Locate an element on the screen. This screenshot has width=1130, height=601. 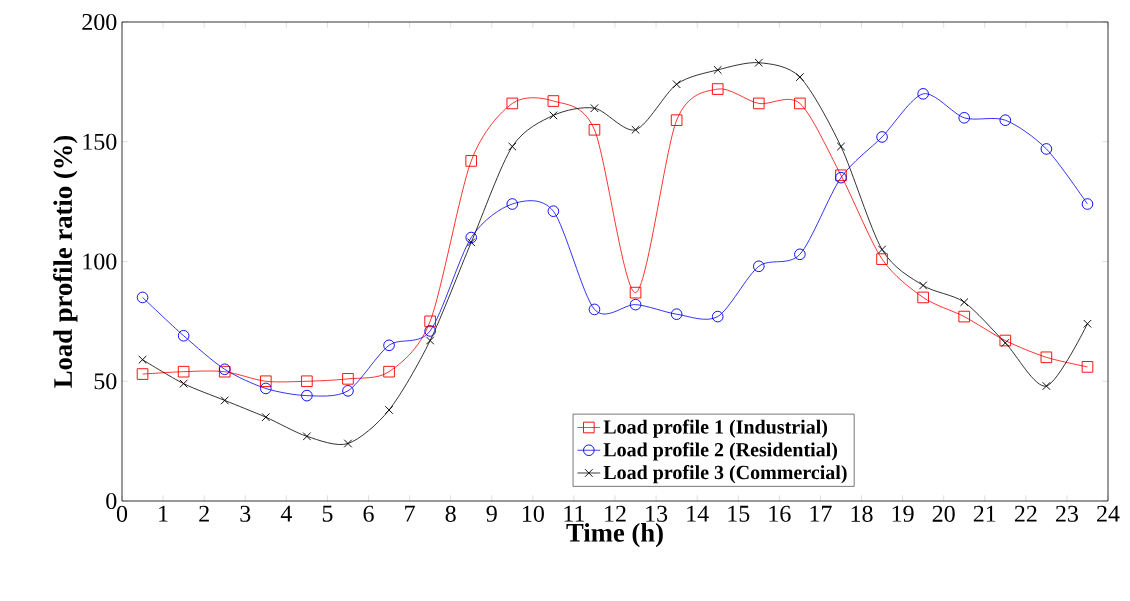
x-tick-label: 23 is located at coordinates (1066, 513).